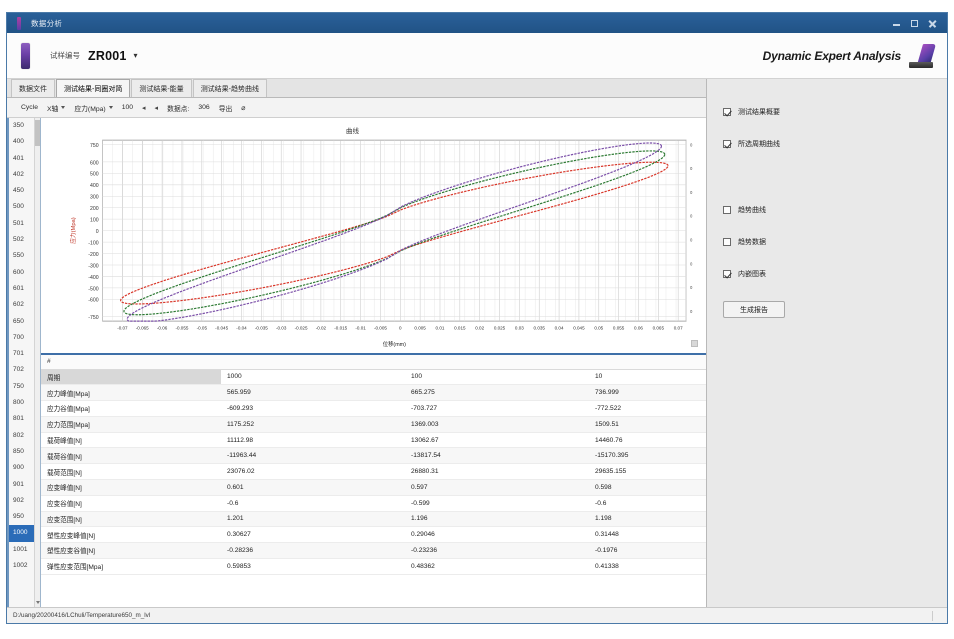 This screenshot has height=639, width=954. I want to click on cycle-list-item: 902, so click(18, 500).